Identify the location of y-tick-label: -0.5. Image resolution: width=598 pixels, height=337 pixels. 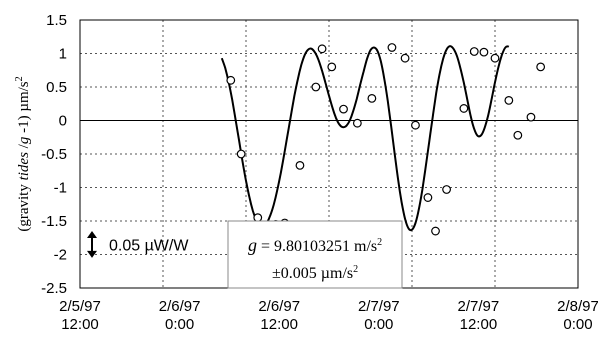
(54, 154).